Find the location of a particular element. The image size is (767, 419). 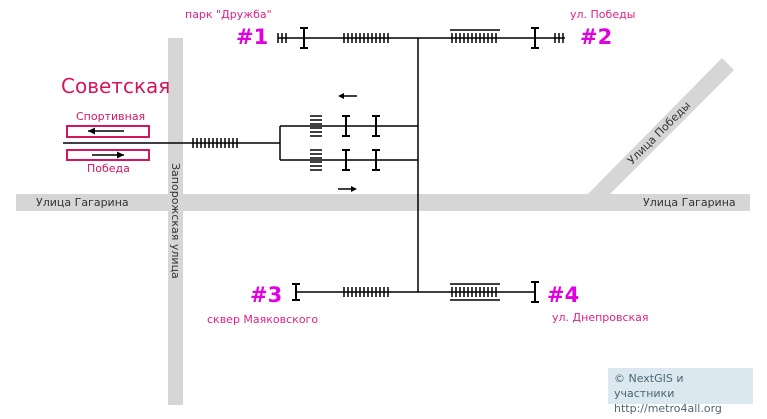

exit-1-name: парк "Дружба" is located at coordinates (228, 14).